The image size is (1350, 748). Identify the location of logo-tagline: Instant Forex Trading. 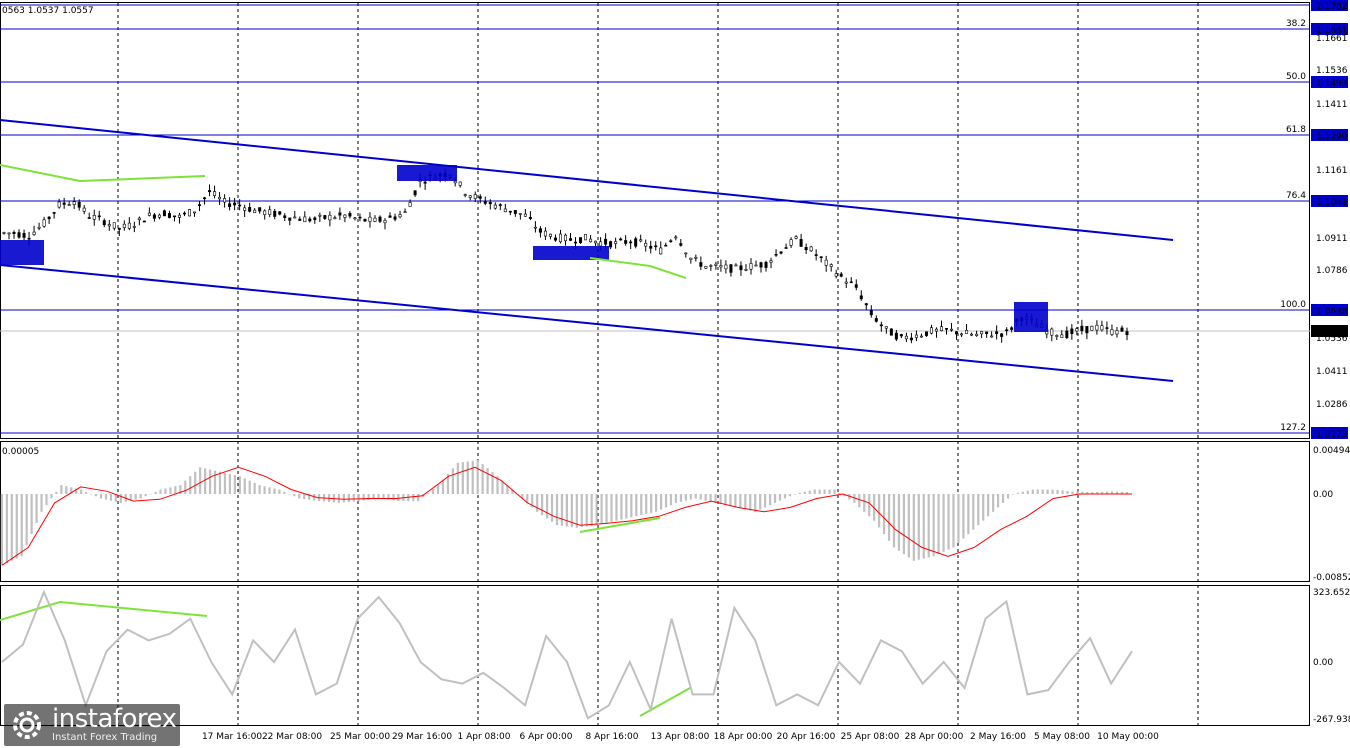
(105, 737).